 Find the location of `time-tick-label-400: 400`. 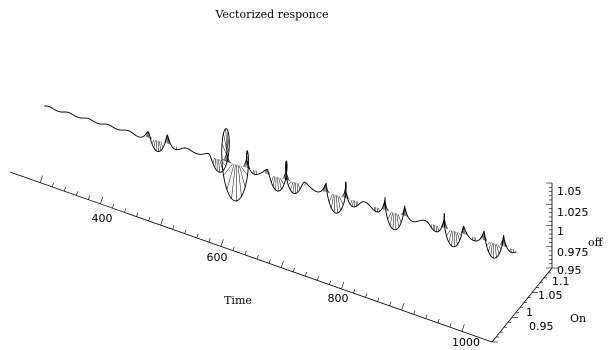

time-tick-label-400: 400 is located at coordinates (102, 218).